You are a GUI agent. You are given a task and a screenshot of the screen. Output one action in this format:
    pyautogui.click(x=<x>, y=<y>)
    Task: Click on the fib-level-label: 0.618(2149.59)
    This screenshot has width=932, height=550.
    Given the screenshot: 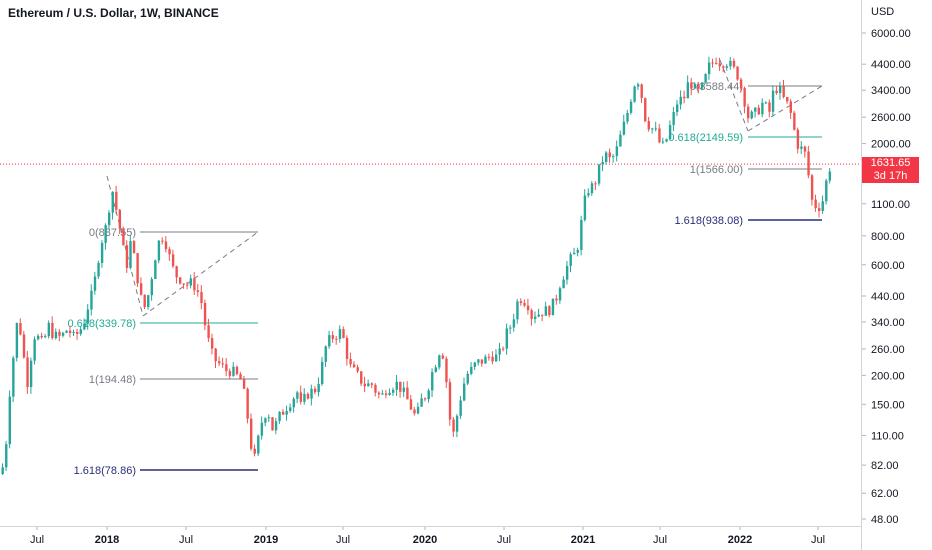 What is the action you would take?
    pyautogui.click(x=705, y=138)
    